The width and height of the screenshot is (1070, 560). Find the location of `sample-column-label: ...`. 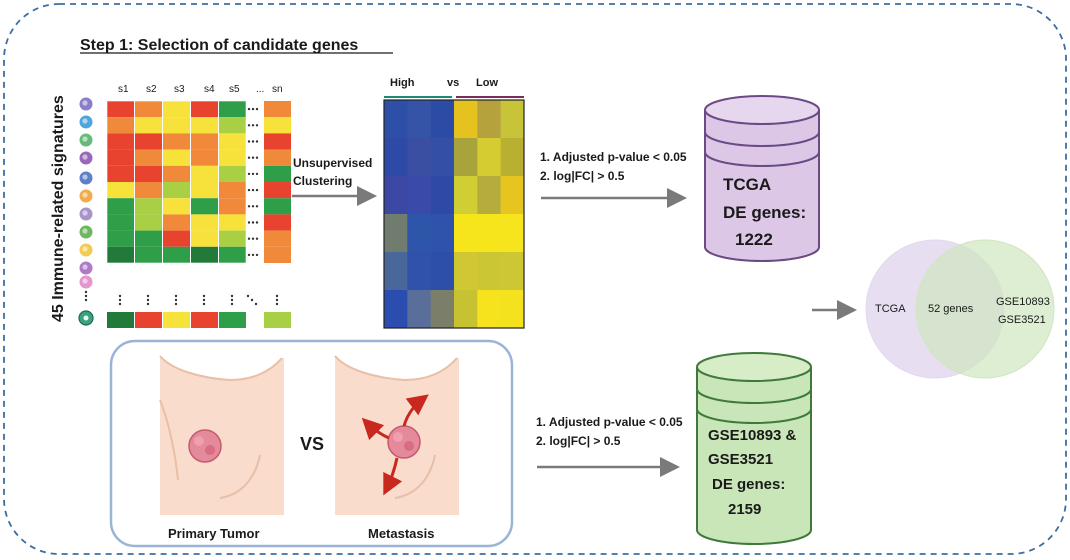

sample-column-label: ... is located at coordinates (260, 89).